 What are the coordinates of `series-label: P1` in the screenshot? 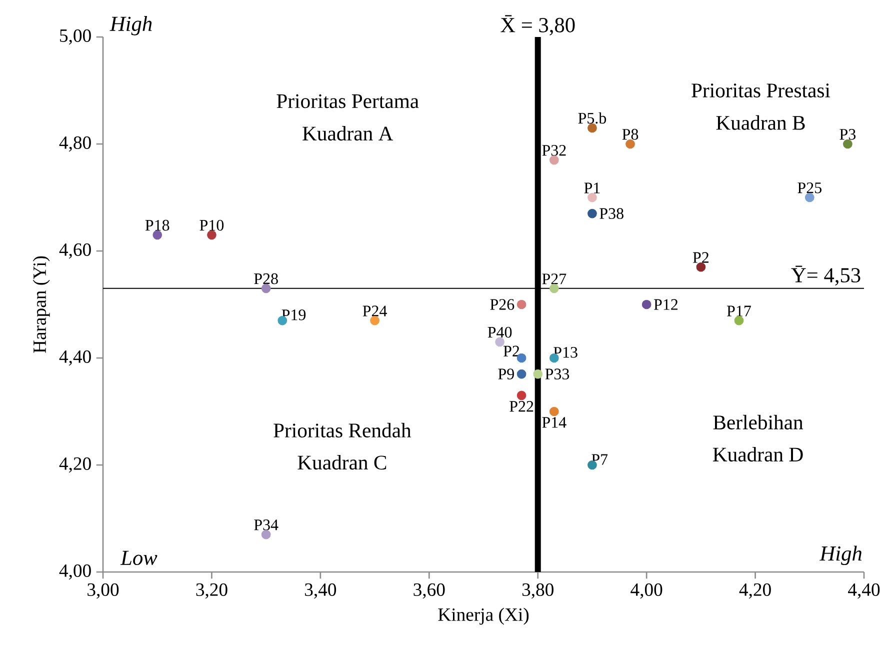 It's located at (592, 188).